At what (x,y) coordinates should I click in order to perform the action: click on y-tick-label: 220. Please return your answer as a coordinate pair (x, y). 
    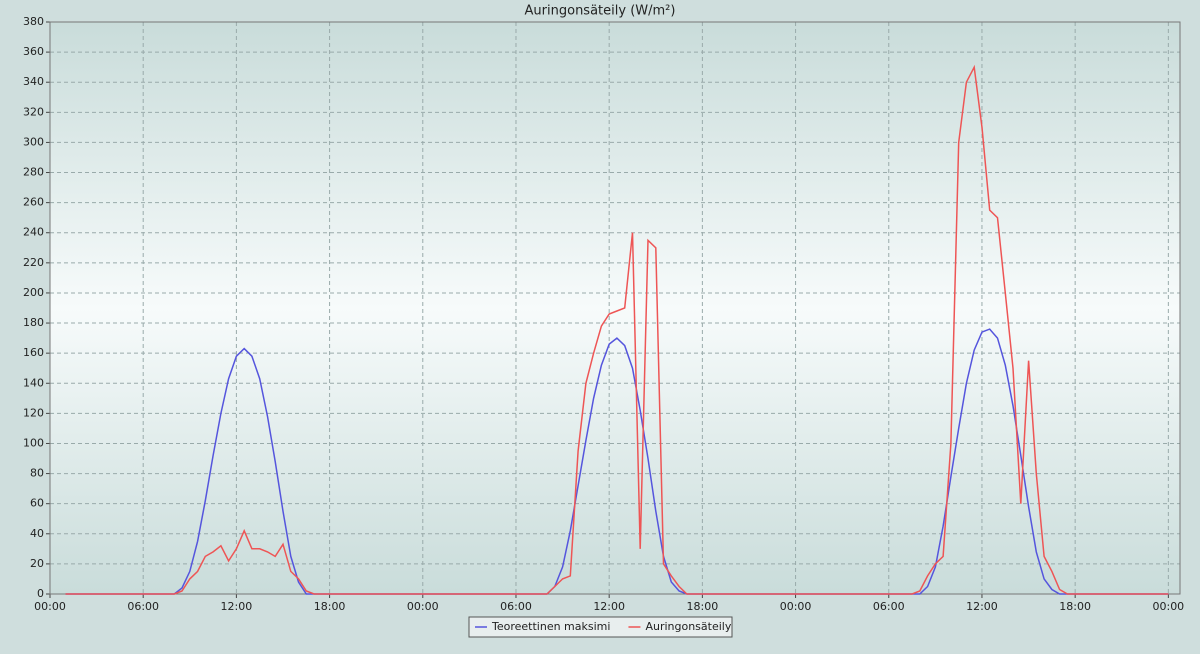
    Looking at the image, I should click on (33, 262).